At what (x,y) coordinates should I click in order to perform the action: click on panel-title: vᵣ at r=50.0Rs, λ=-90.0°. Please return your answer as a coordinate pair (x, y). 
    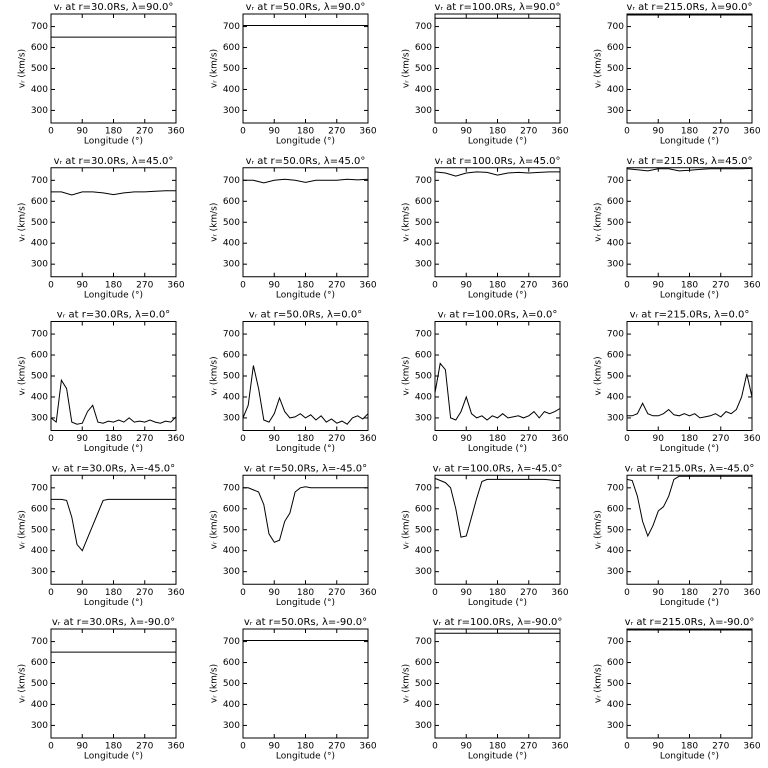
    Looking at the image, I should click on (305, 622).